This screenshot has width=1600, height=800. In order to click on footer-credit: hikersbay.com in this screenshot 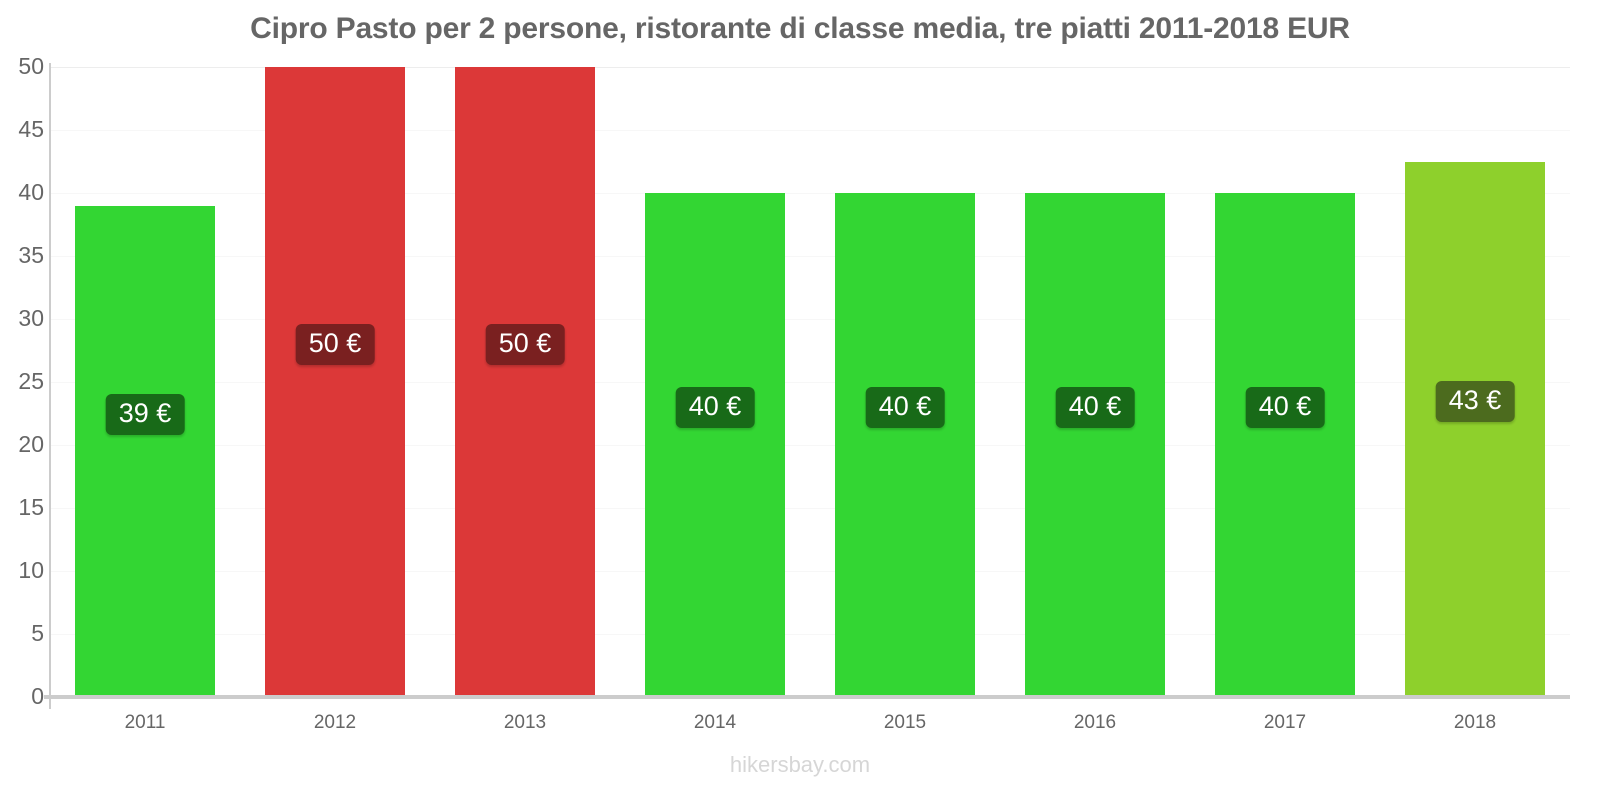, I will do `click(800, 764)`.